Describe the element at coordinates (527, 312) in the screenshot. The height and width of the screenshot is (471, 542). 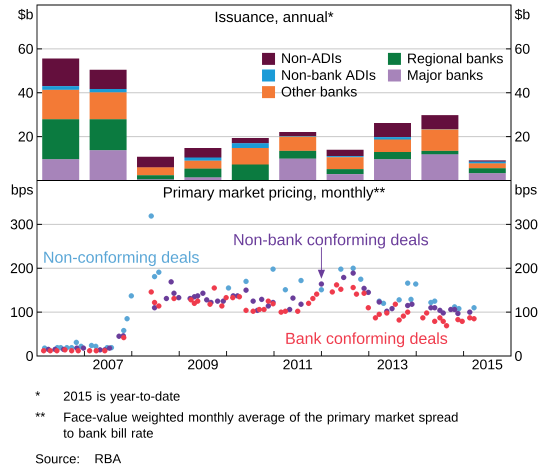
I see `y2-tick-label: 100` at that location.